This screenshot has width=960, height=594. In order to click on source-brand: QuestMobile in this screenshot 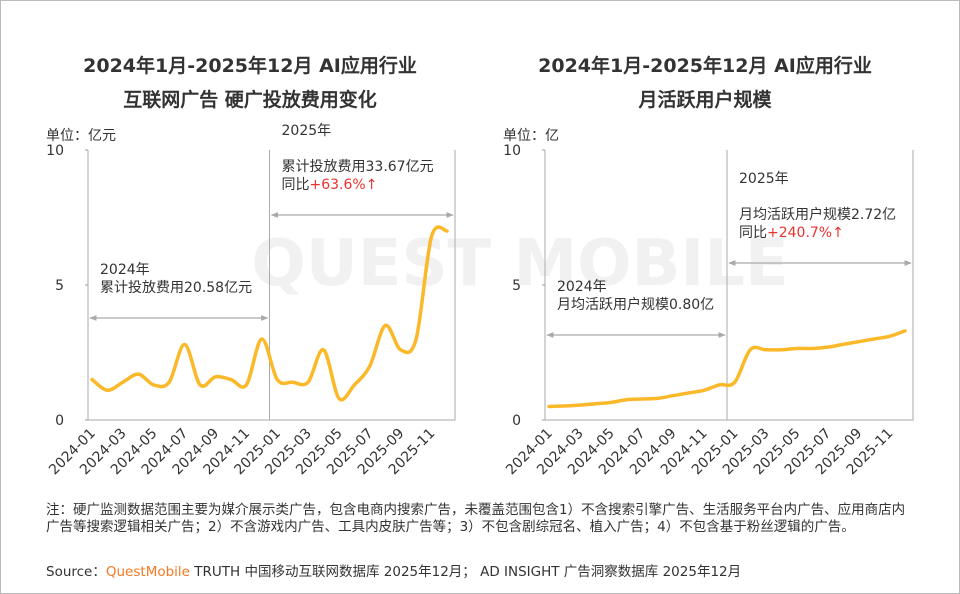, I will do `click(147, 572)`.